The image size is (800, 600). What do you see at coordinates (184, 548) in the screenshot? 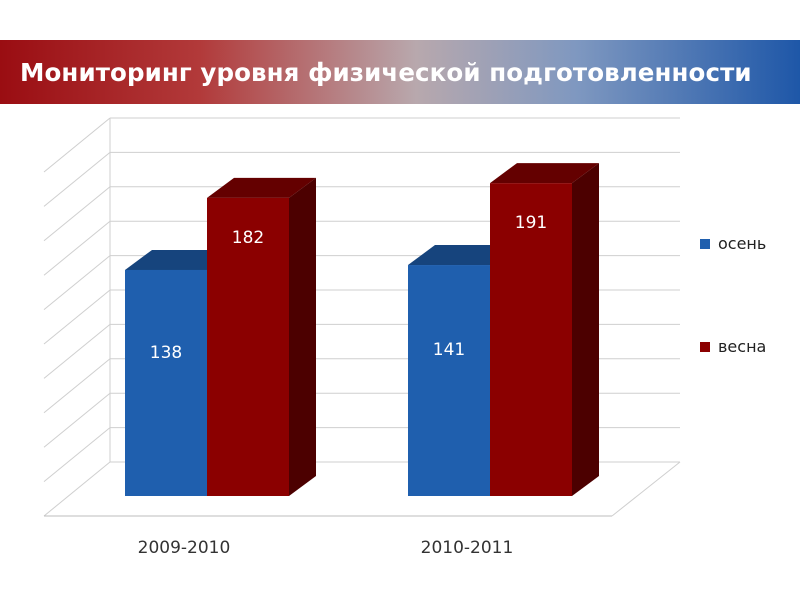
I see `category-label: 2009-2010` at bounding box center [184, 548].